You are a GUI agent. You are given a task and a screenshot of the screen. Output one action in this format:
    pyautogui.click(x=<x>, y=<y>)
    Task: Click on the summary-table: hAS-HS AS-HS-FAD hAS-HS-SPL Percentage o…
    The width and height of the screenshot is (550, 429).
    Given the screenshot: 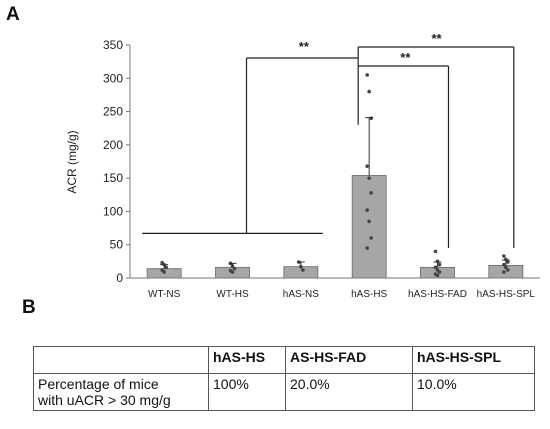 What is the action you would take?
    pyautogui.click(x=284, y=378)
    